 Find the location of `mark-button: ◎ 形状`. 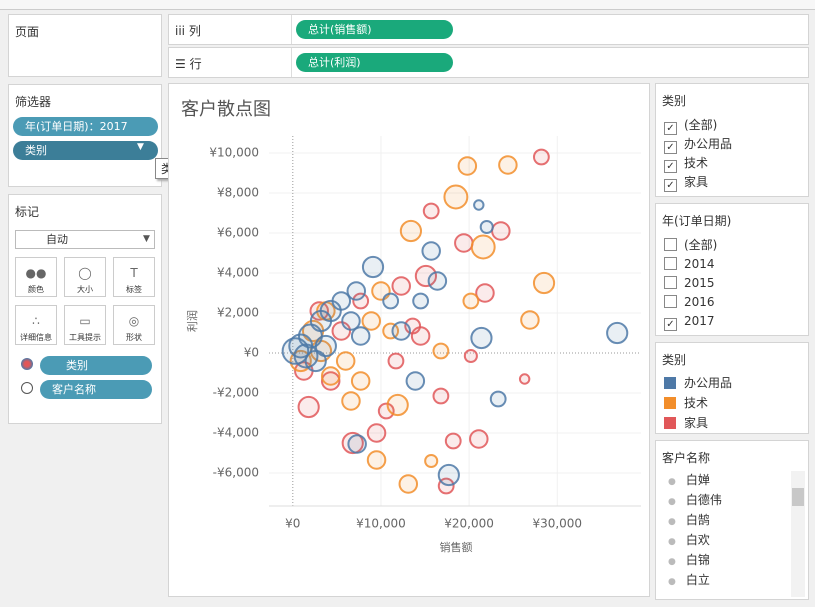

mark-button: ◎ 形状 is located at coordinates (134, 325).